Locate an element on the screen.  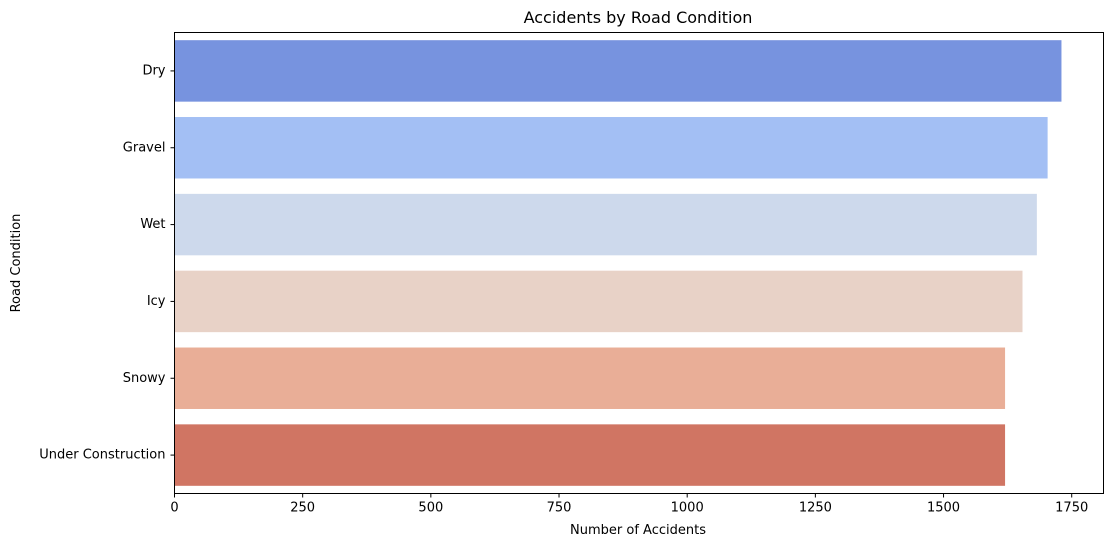
bar-snowy is located at coordinates (590, 378).